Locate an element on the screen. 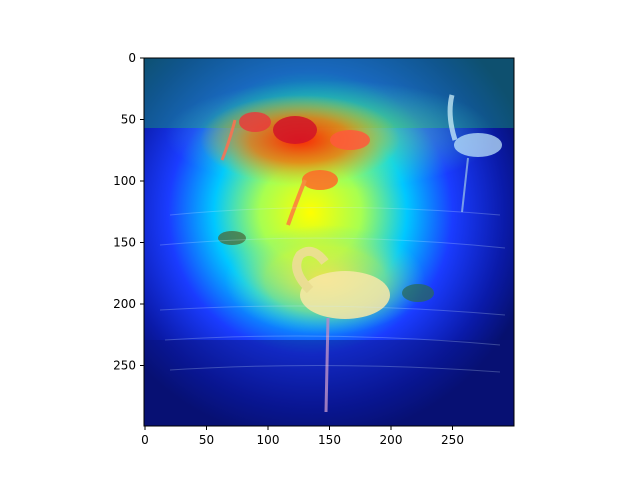 Image resolution: width=640 pixels, height=480 pixels. flamingo-foreground is located at coordinates (341, 329).